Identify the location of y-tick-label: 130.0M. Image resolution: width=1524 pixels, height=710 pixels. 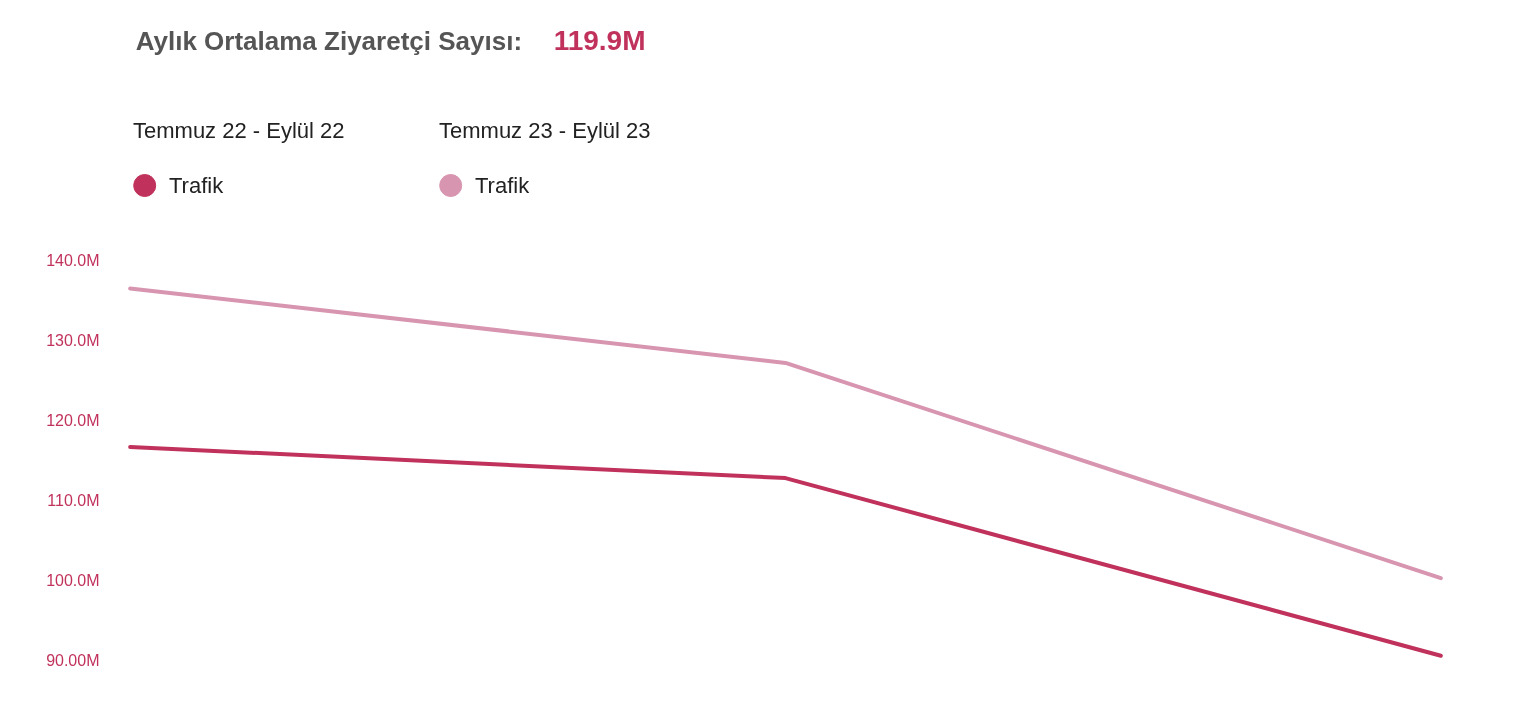
(73, 340).